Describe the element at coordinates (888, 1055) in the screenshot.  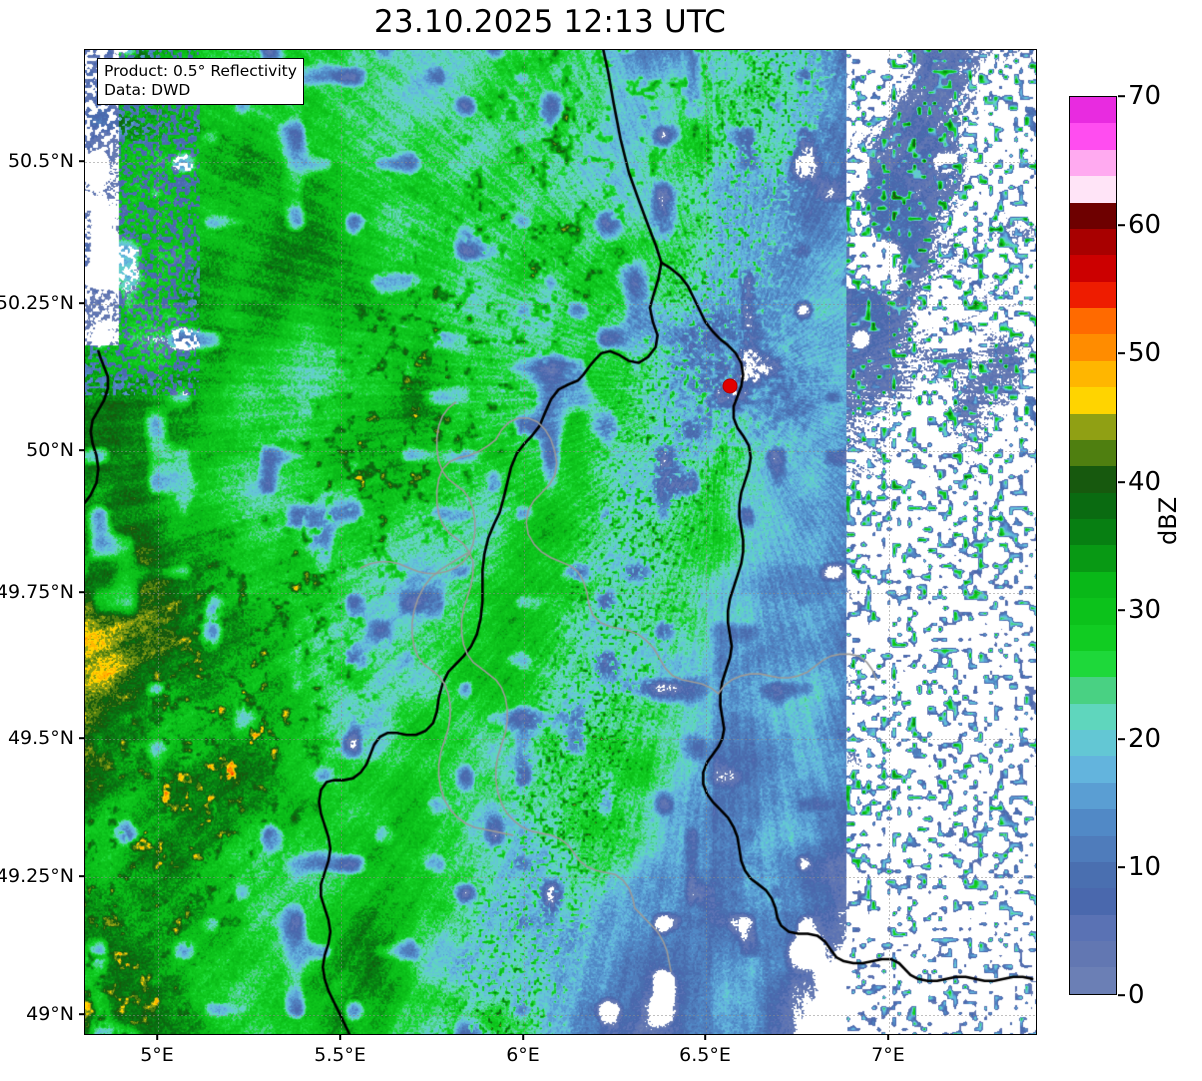
I see `longitude-tick-label: 7°E` at that location.